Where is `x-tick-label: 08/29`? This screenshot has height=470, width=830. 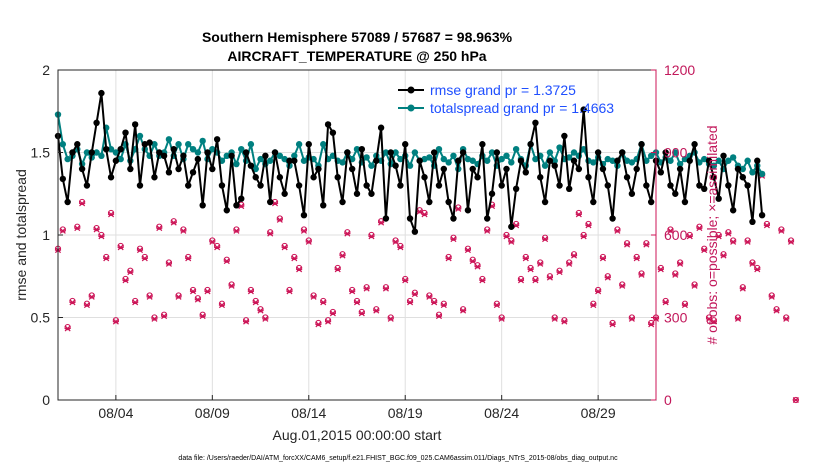 x-tick-label: 08/29 is located at coordinates (598, 413).